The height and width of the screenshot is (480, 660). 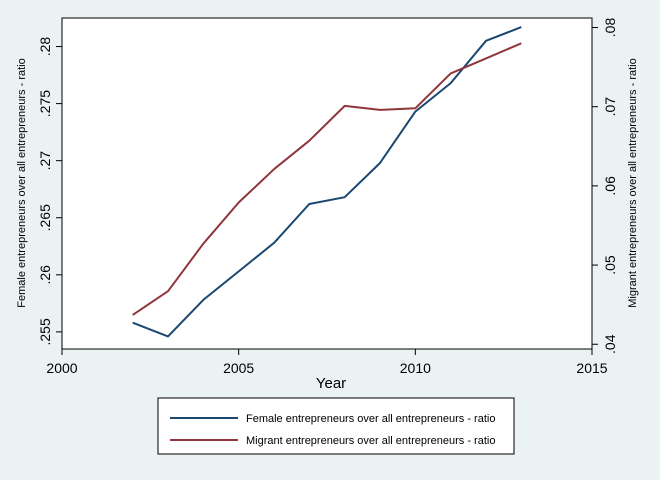 What do you see at coordinates (331, 383) in the screenshot?
I see `x-axis-title: Year` at bounding box center [331, 383].